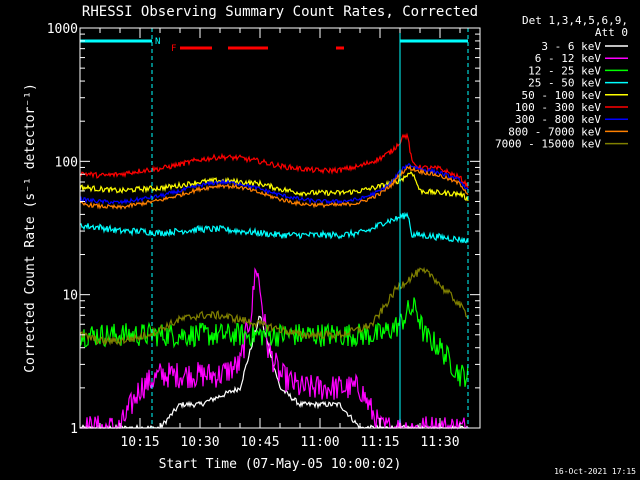  What do you see at coordinates (379, 442) in the screenshot?
I see `x-tick-label: 11:15` at bounding box center [379, 442].